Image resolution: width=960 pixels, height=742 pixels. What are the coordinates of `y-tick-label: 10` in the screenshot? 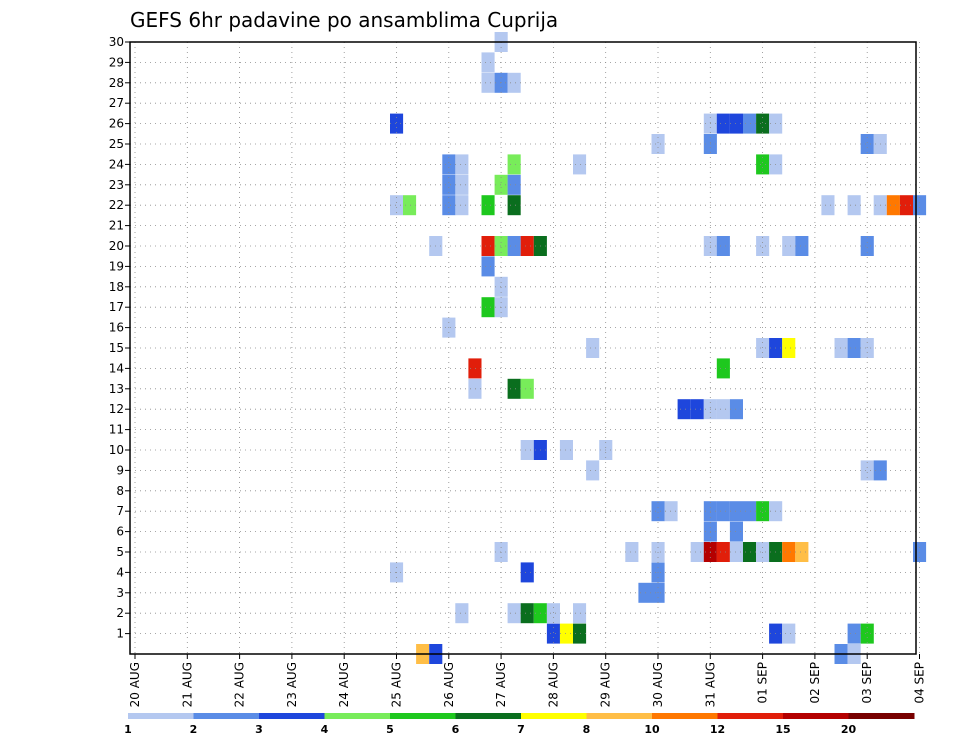 It's located at (116, 450).